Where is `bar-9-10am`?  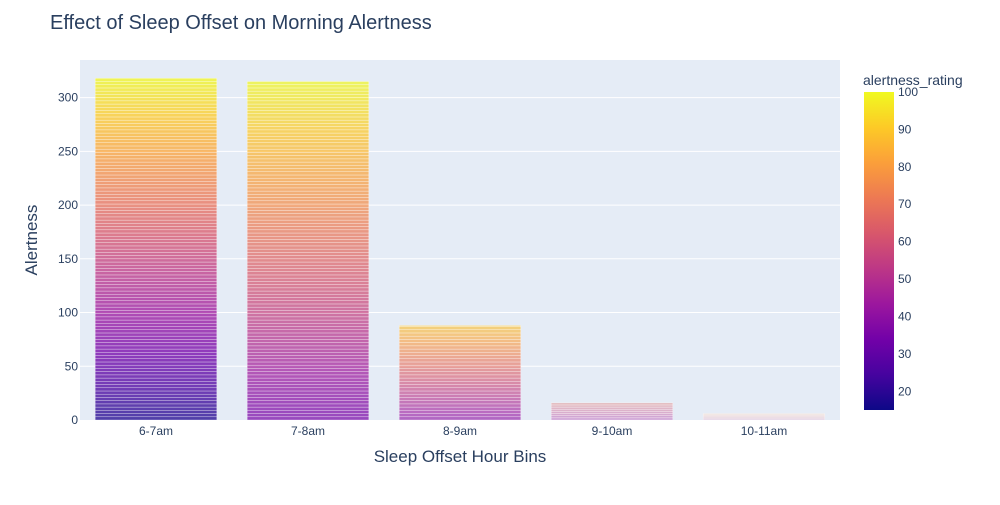 bar-9-10am is located at coordinates (612, 411).